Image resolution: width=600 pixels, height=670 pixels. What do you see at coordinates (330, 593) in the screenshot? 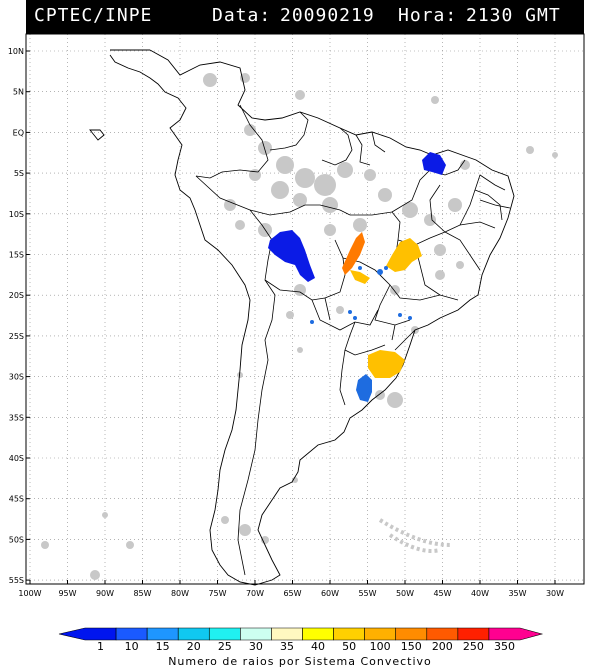
I see `lon-label: 60W` at bounding box center [330, 593].